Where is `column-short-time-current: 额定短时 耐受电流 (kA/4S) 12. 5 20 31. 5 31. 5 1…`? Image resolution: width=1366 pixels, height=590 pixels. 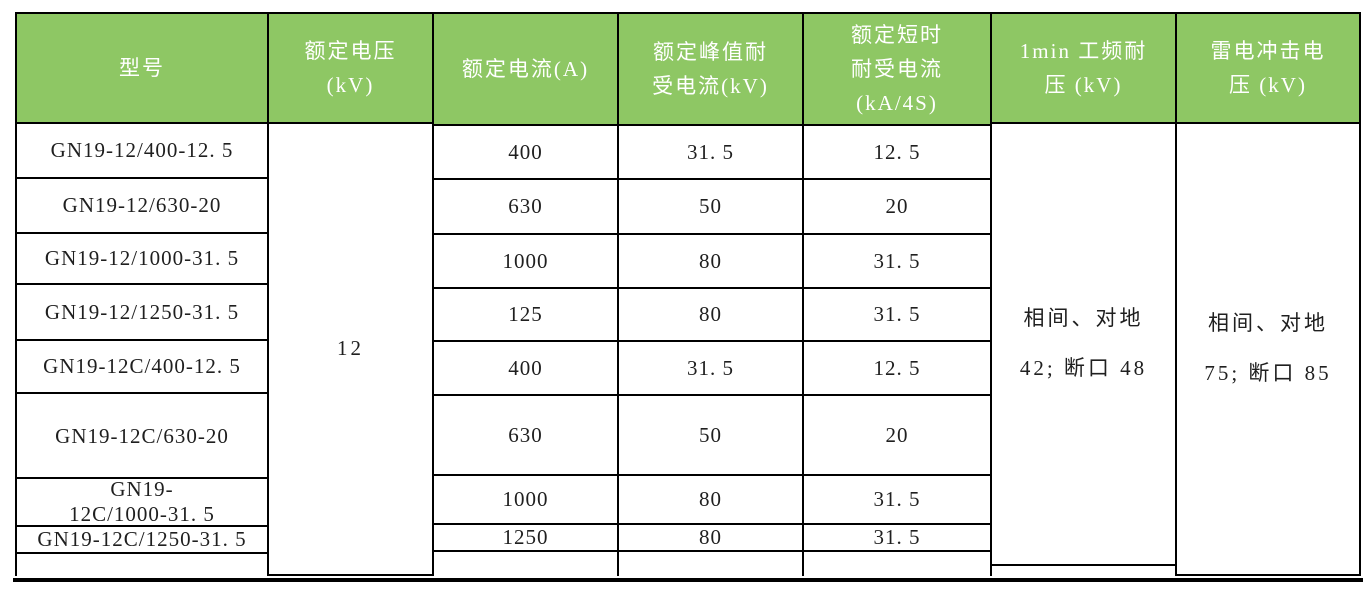
column-short-time-current: 额定短时 耐受电流 (kA/4S) 12. 5 20 31. 5 31. 5 1… is located at coordinates (898, 295).